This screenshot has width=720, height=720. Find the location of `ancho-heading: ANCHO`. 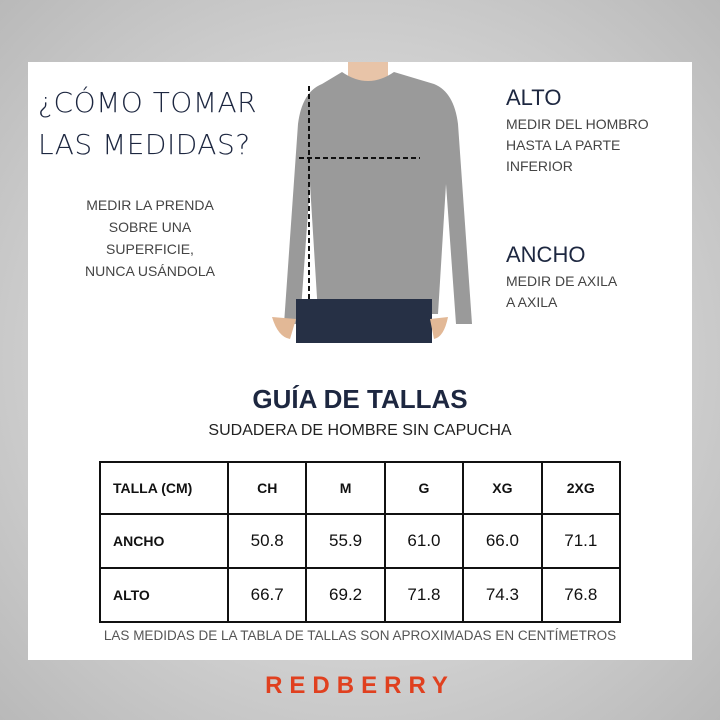

ancho-heading: ANCHO is located at coordinates (546, 254).